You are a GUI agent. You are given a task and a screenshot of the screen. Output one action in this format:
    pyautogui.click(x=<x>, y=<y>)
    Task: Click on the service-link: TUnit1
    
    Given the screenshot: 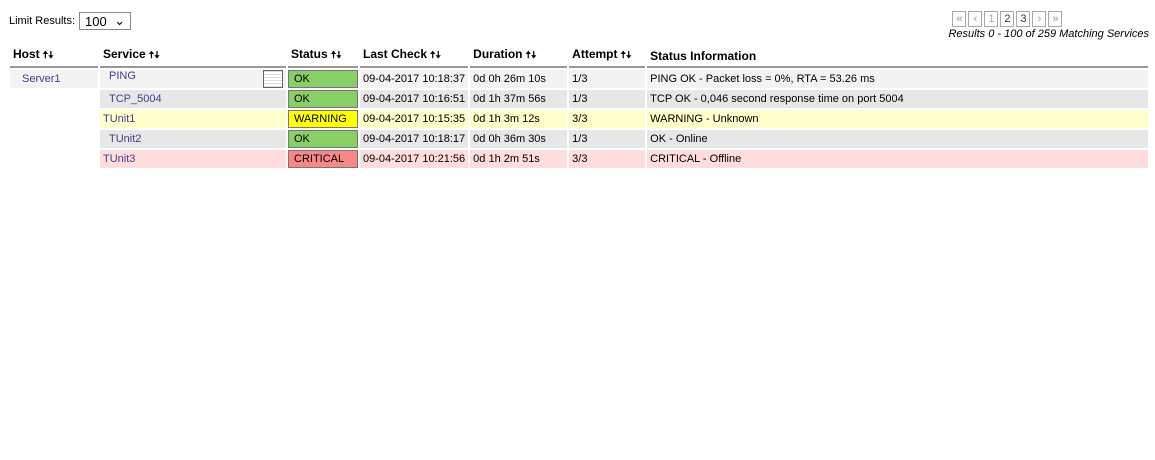 What is the action you would take?
    pyautogui.click(x=119, y=119)
    